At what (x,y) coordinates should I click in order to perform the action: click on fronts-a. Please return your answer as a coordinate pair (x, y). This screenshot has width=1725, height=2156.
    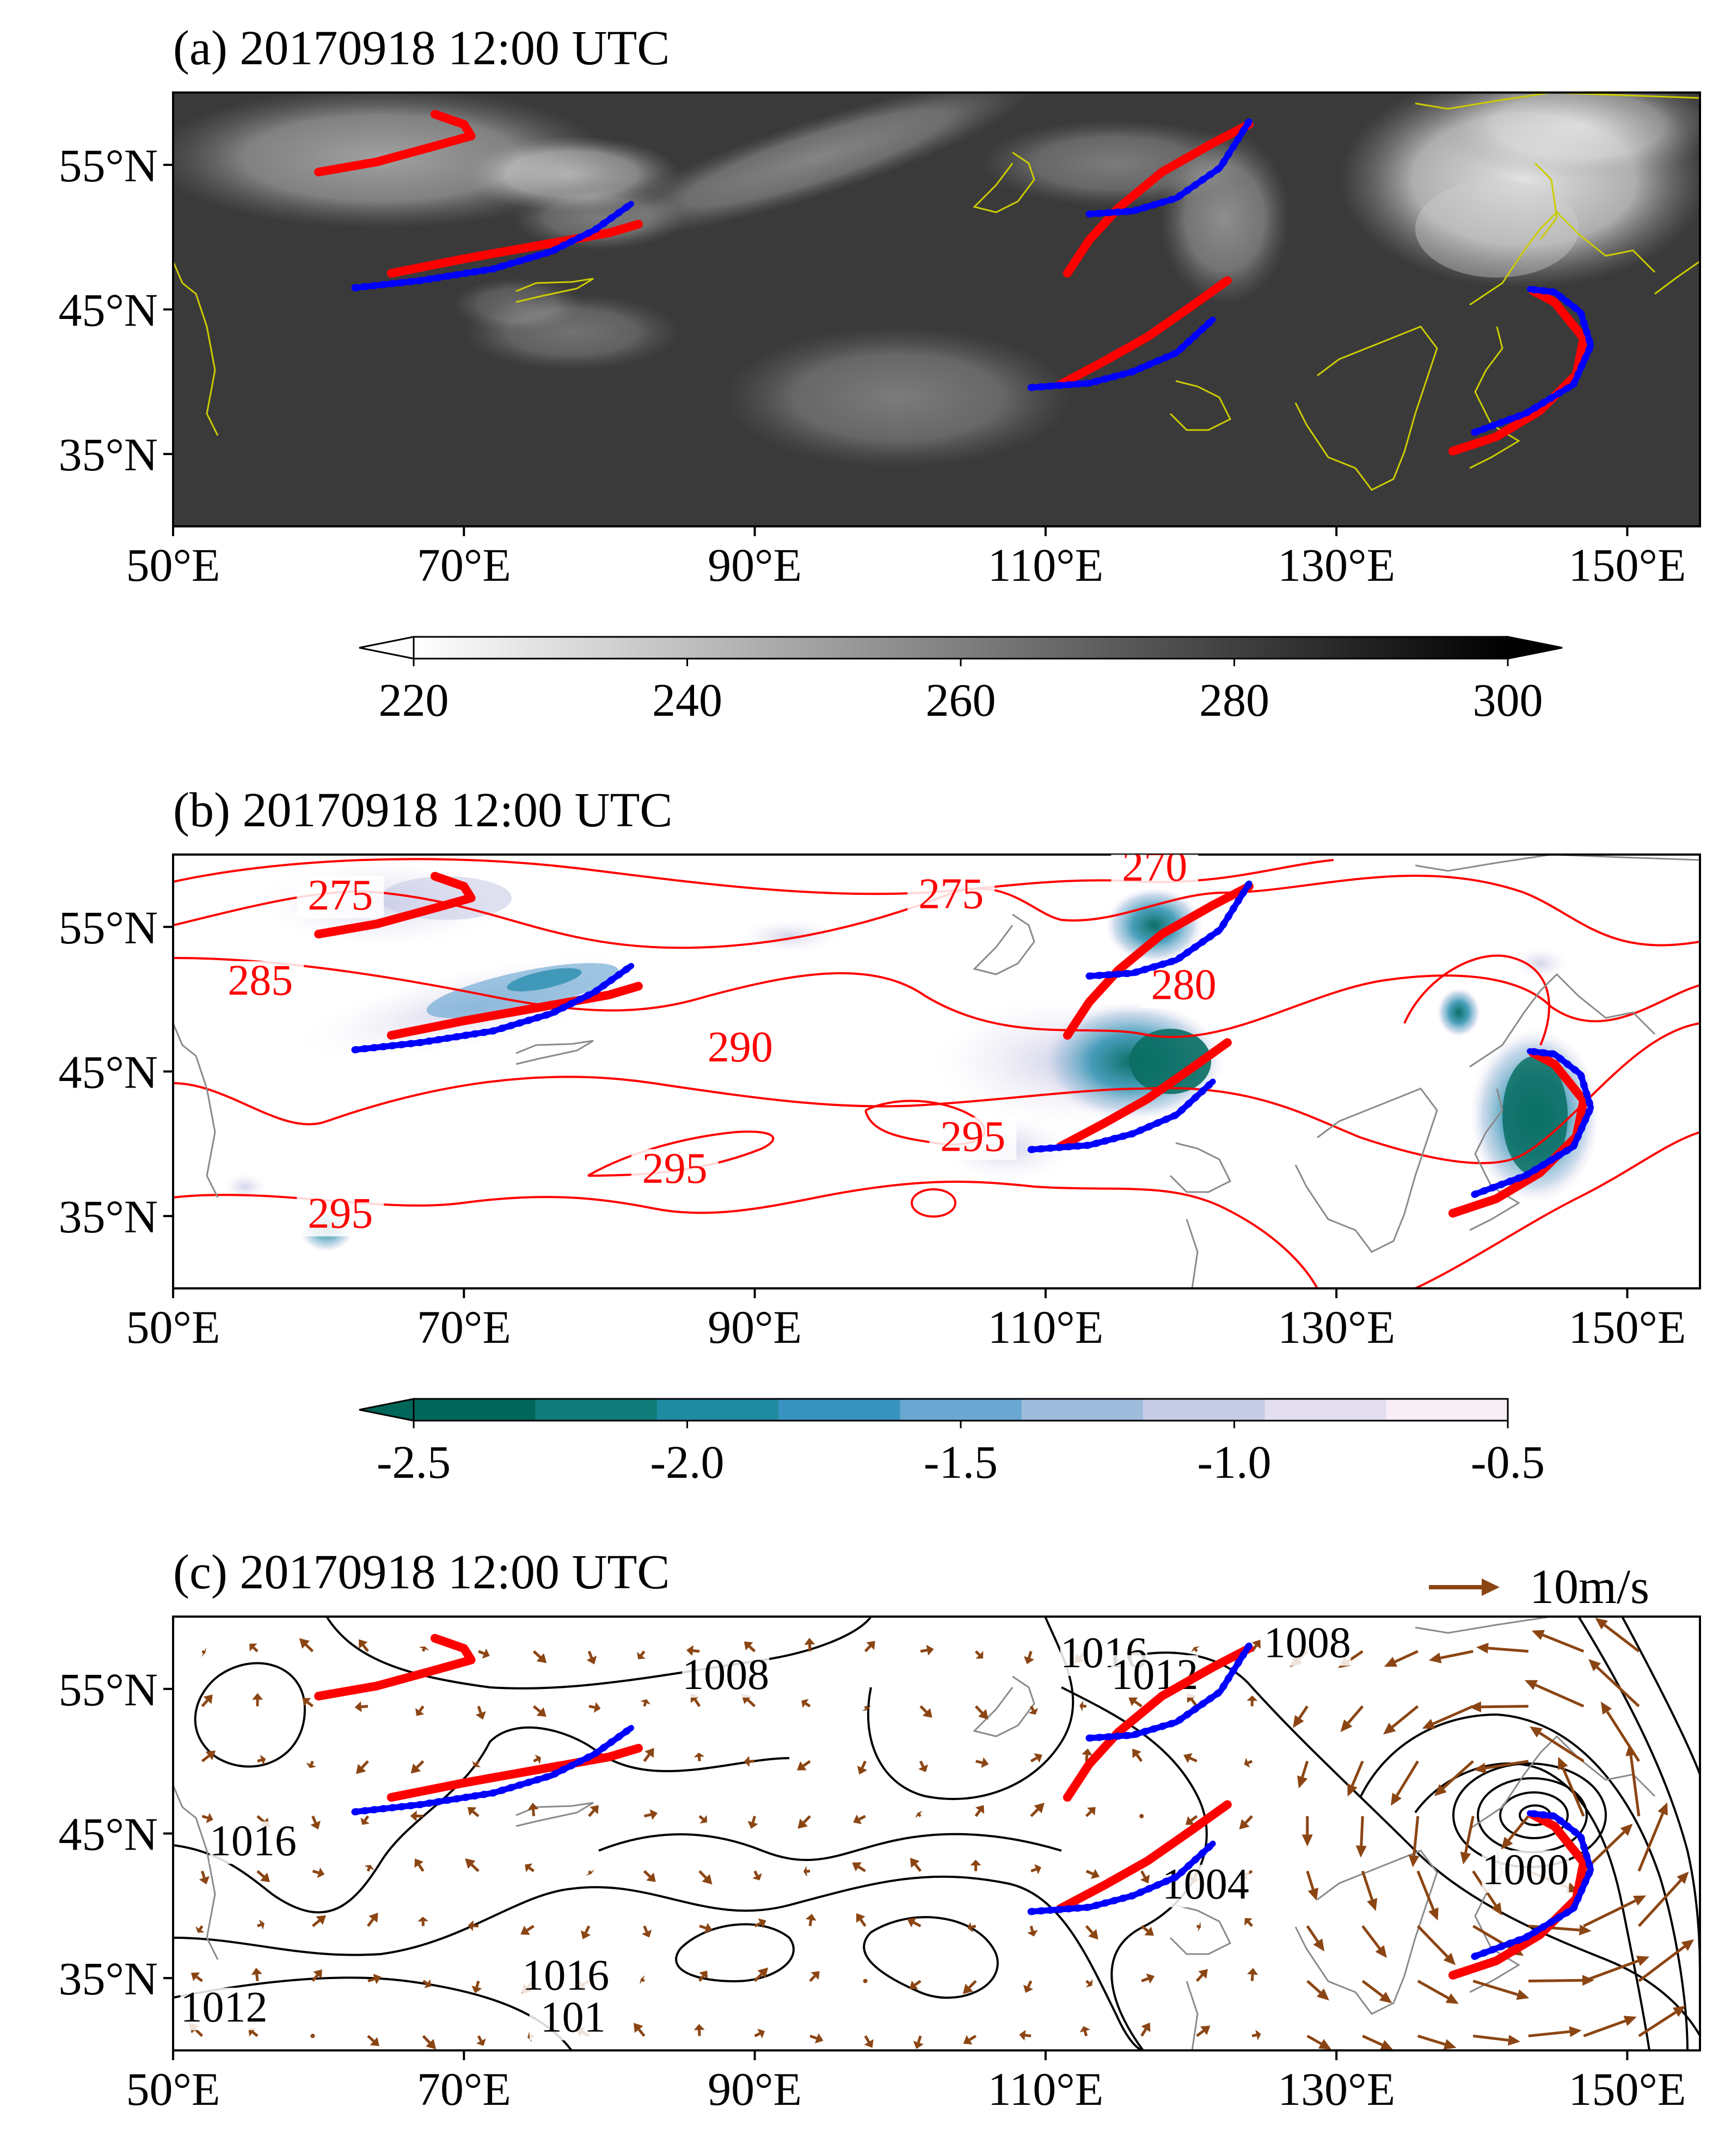
    Looking at the image, I should click on (954, 282).